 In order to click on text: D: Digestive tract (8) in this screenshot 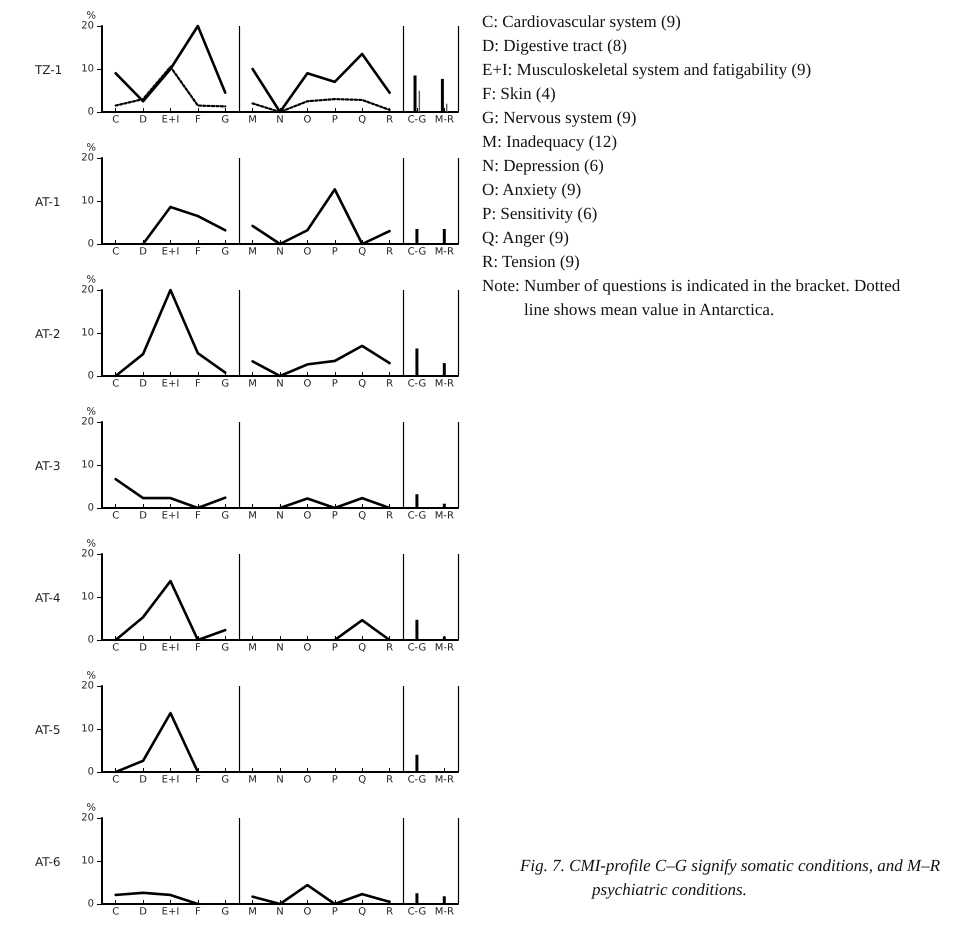, I will do `click(555, 46)`.